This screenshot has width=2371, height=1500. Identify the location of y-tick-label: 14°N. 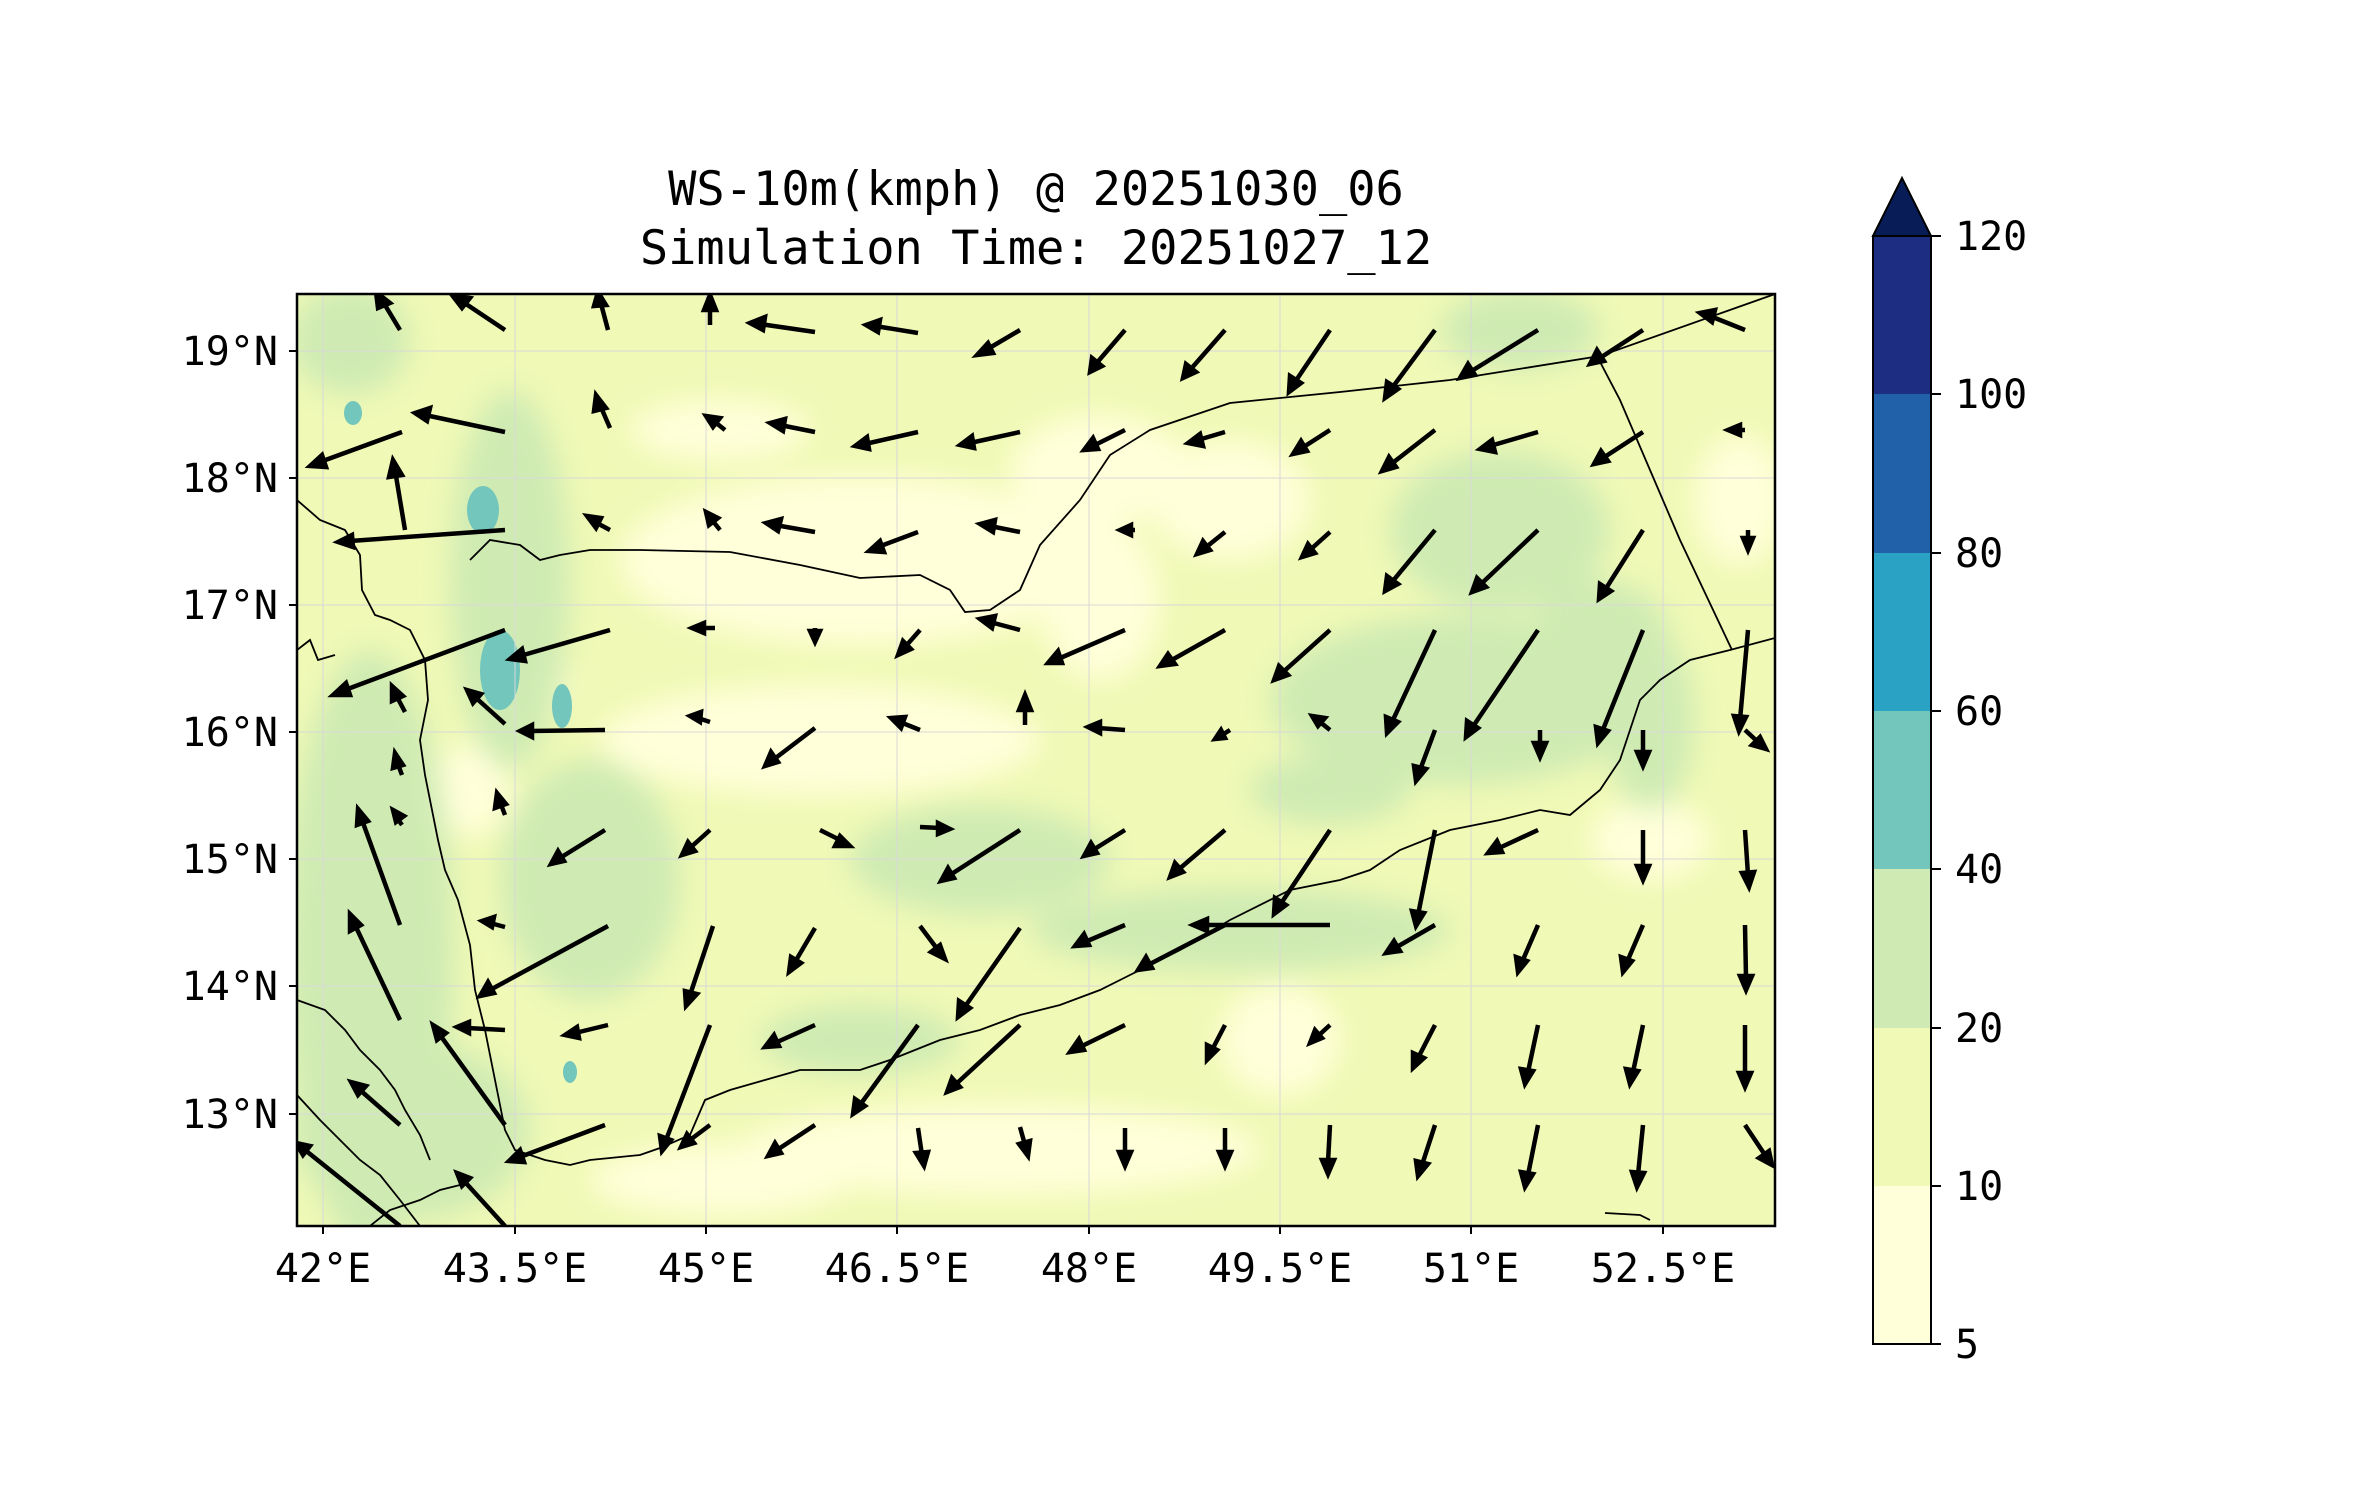
(230, 987).